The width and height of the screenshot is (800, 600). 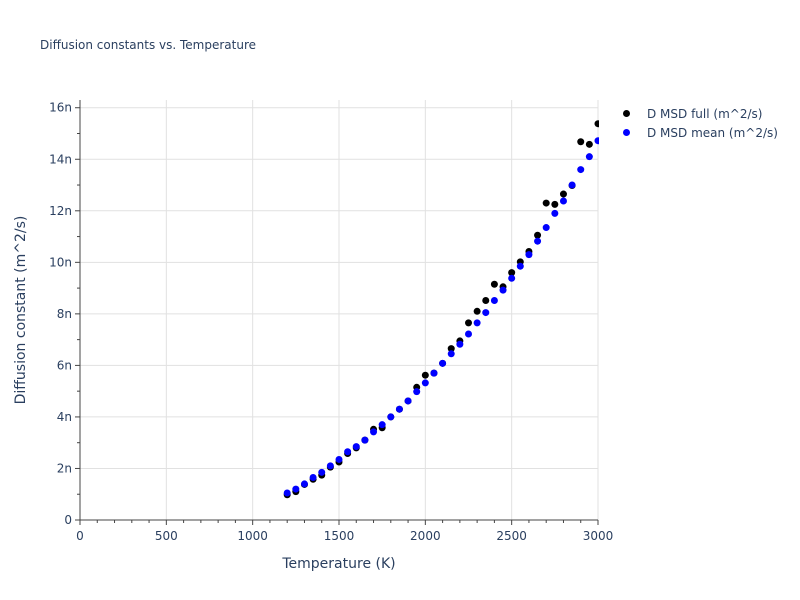 I want to click on chart-title: Diffusion constants vs. Temperature, so click(x=148, y=45).